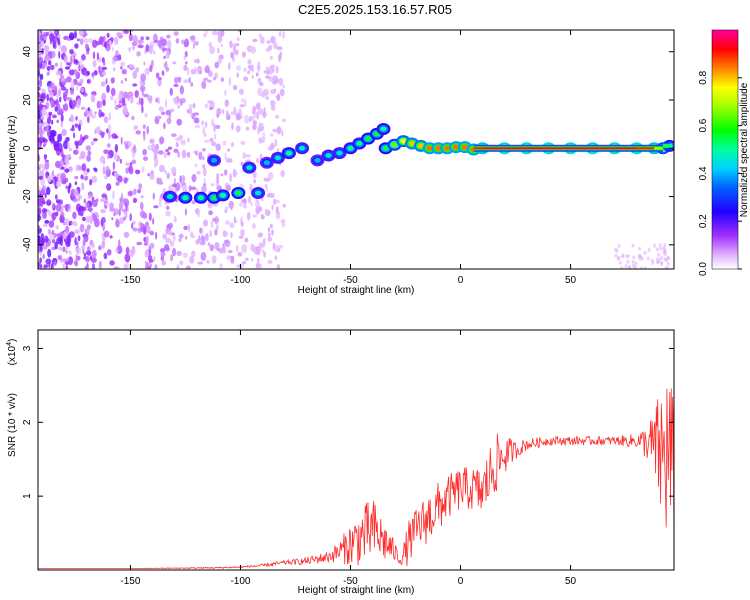 Image resolution: width=750 pixels, height=600 pixels. I want to click on x-tick-label: -150, so click(130, 581).